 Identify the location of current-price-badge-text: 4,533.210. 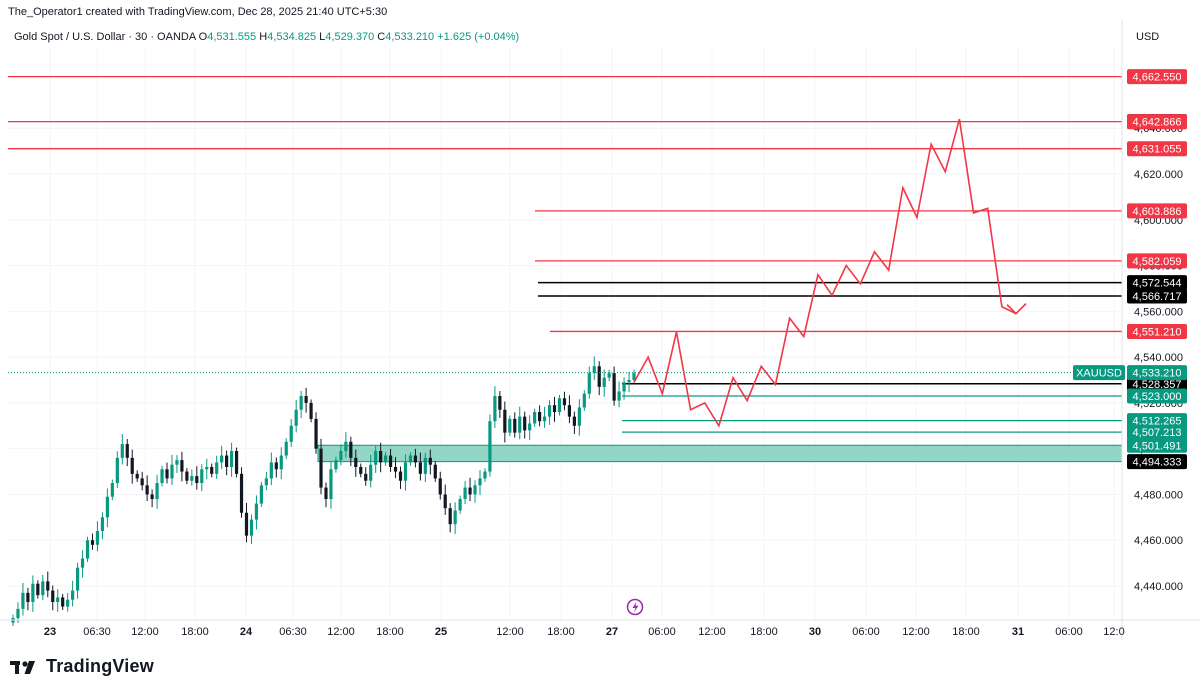
(1157, 374).